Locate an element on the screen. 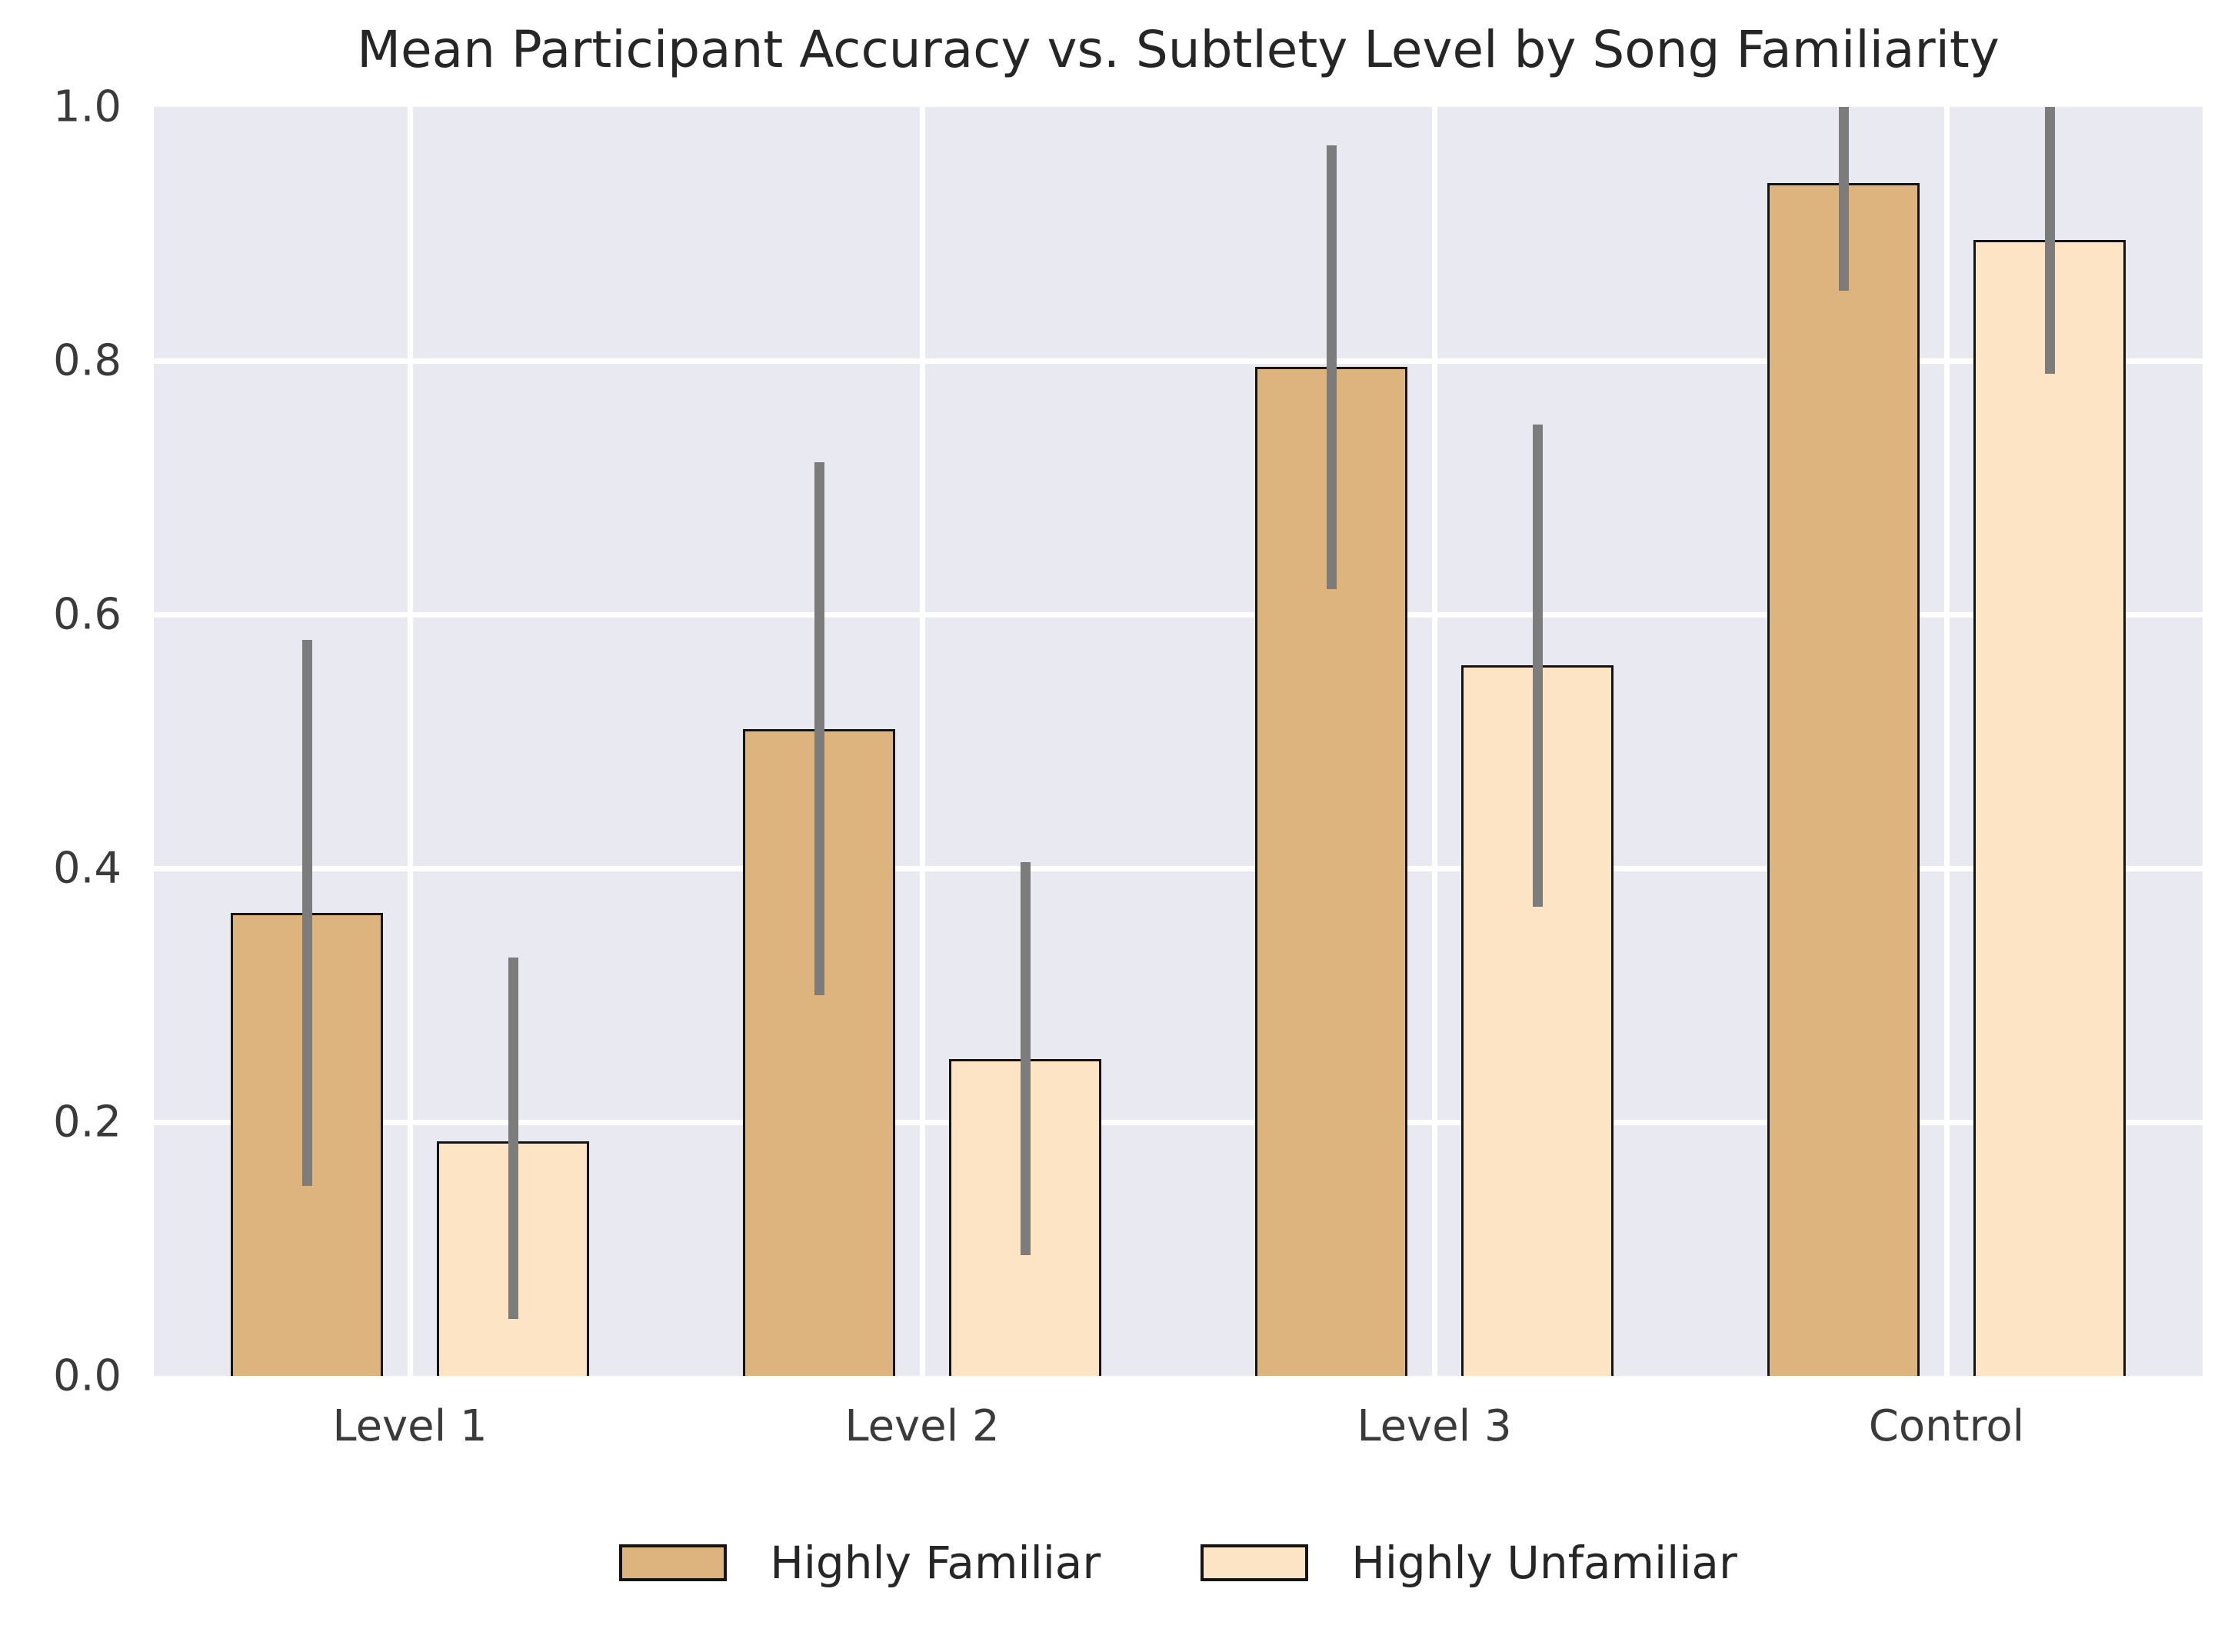  error-bar-highly-familiar-control is located at coordinates (1843, 199).